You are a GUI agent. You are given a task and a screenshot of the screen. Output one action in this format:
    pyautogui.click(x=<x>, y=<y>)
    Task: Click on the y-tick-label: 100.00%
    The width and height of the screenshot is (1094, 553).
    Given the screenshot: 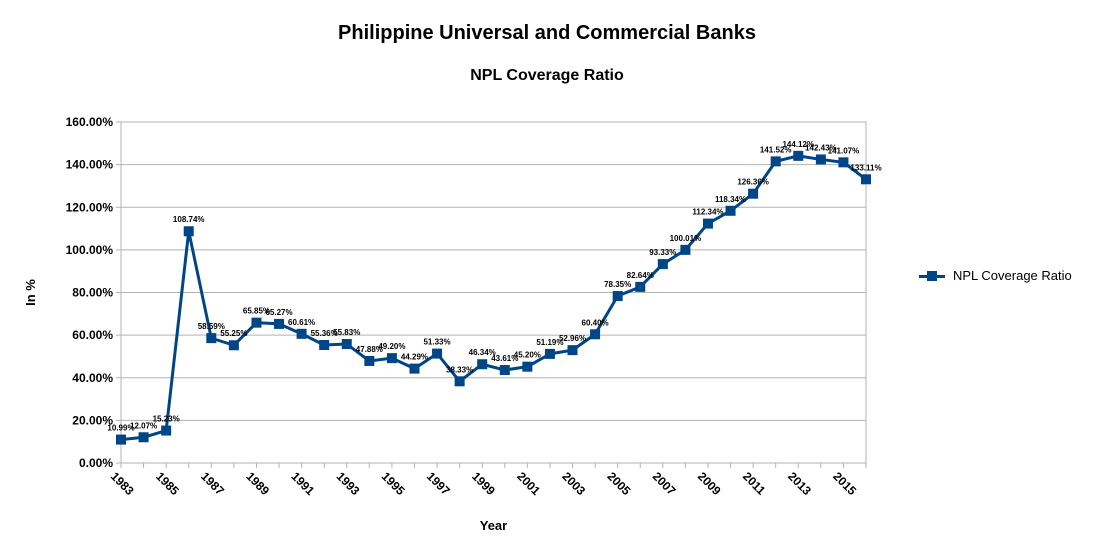 What is the action you would take?
    pyautogui.click(x=90, y=250)
    